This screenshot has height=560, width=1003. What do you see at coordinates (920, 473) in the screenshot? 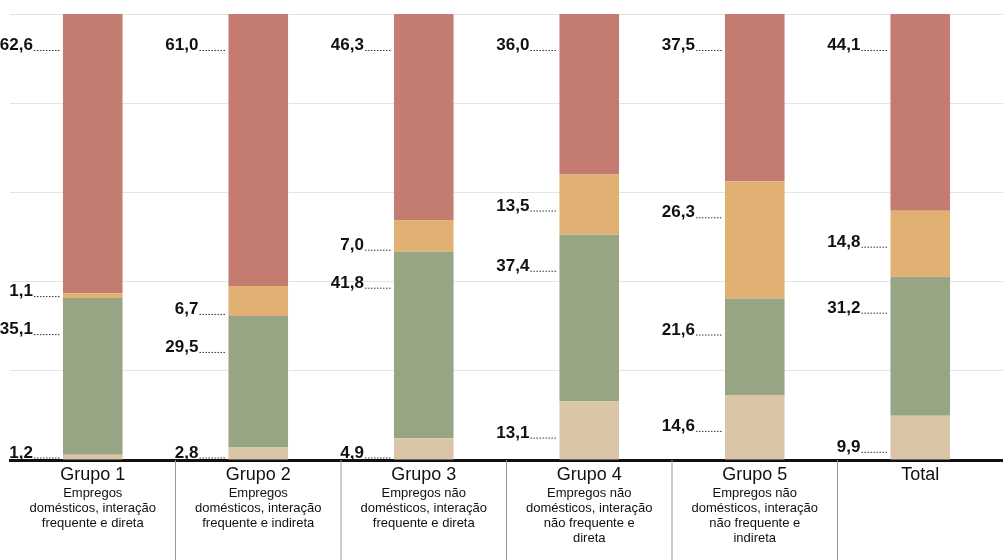
I see `x-tick-label: Total` at bounding box center [920, 473].